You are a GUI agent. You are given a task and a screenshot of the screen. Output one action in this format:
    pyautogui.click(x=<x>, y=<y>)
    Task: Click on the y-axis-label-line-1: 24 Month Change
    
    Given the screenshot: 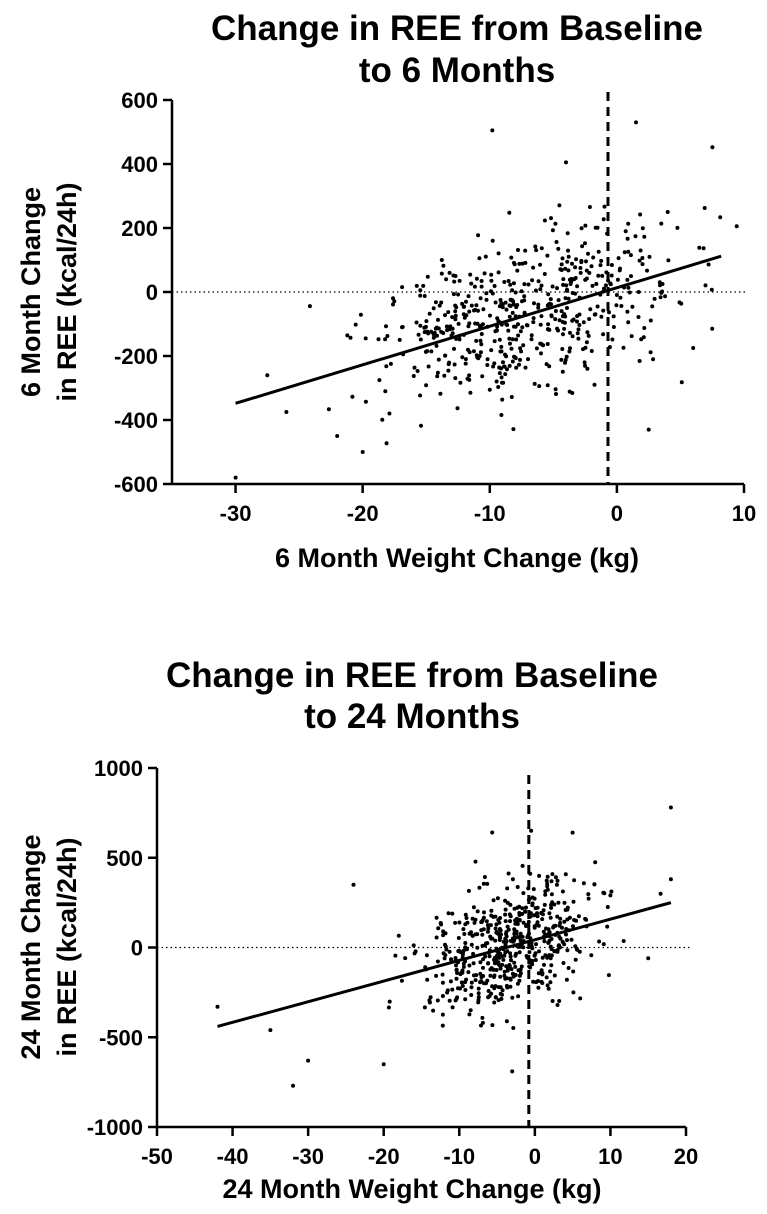 What is the action you would take?
    pyautogui.click(x=31, y=946)
    